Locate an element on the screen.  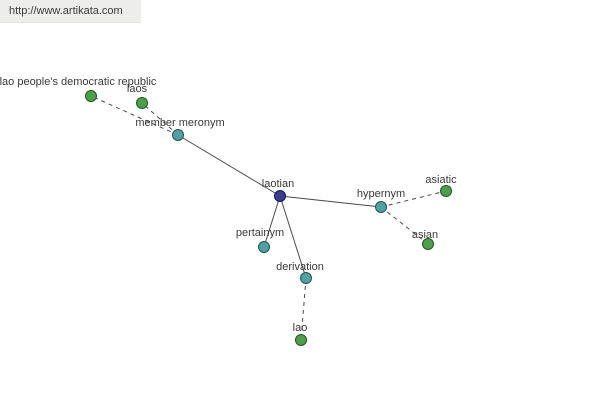
graph-edge-member-meronym-laos is located at coordinates (160, 119).